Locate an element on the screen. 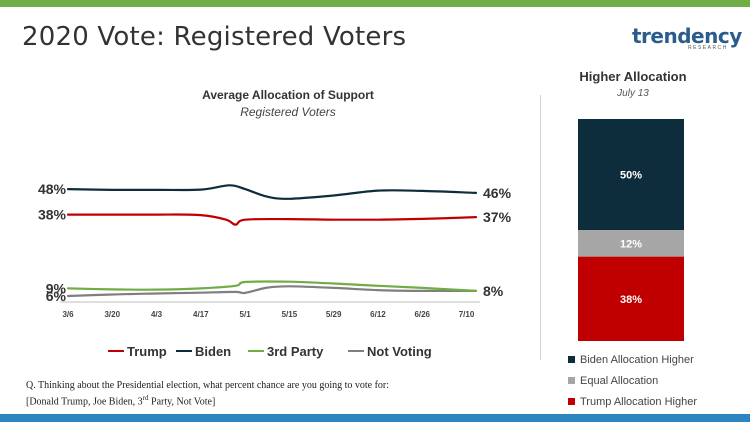  legend-item-trump-allocation-higher: Trump Allocation Higher is located at coordinates (632, 401).